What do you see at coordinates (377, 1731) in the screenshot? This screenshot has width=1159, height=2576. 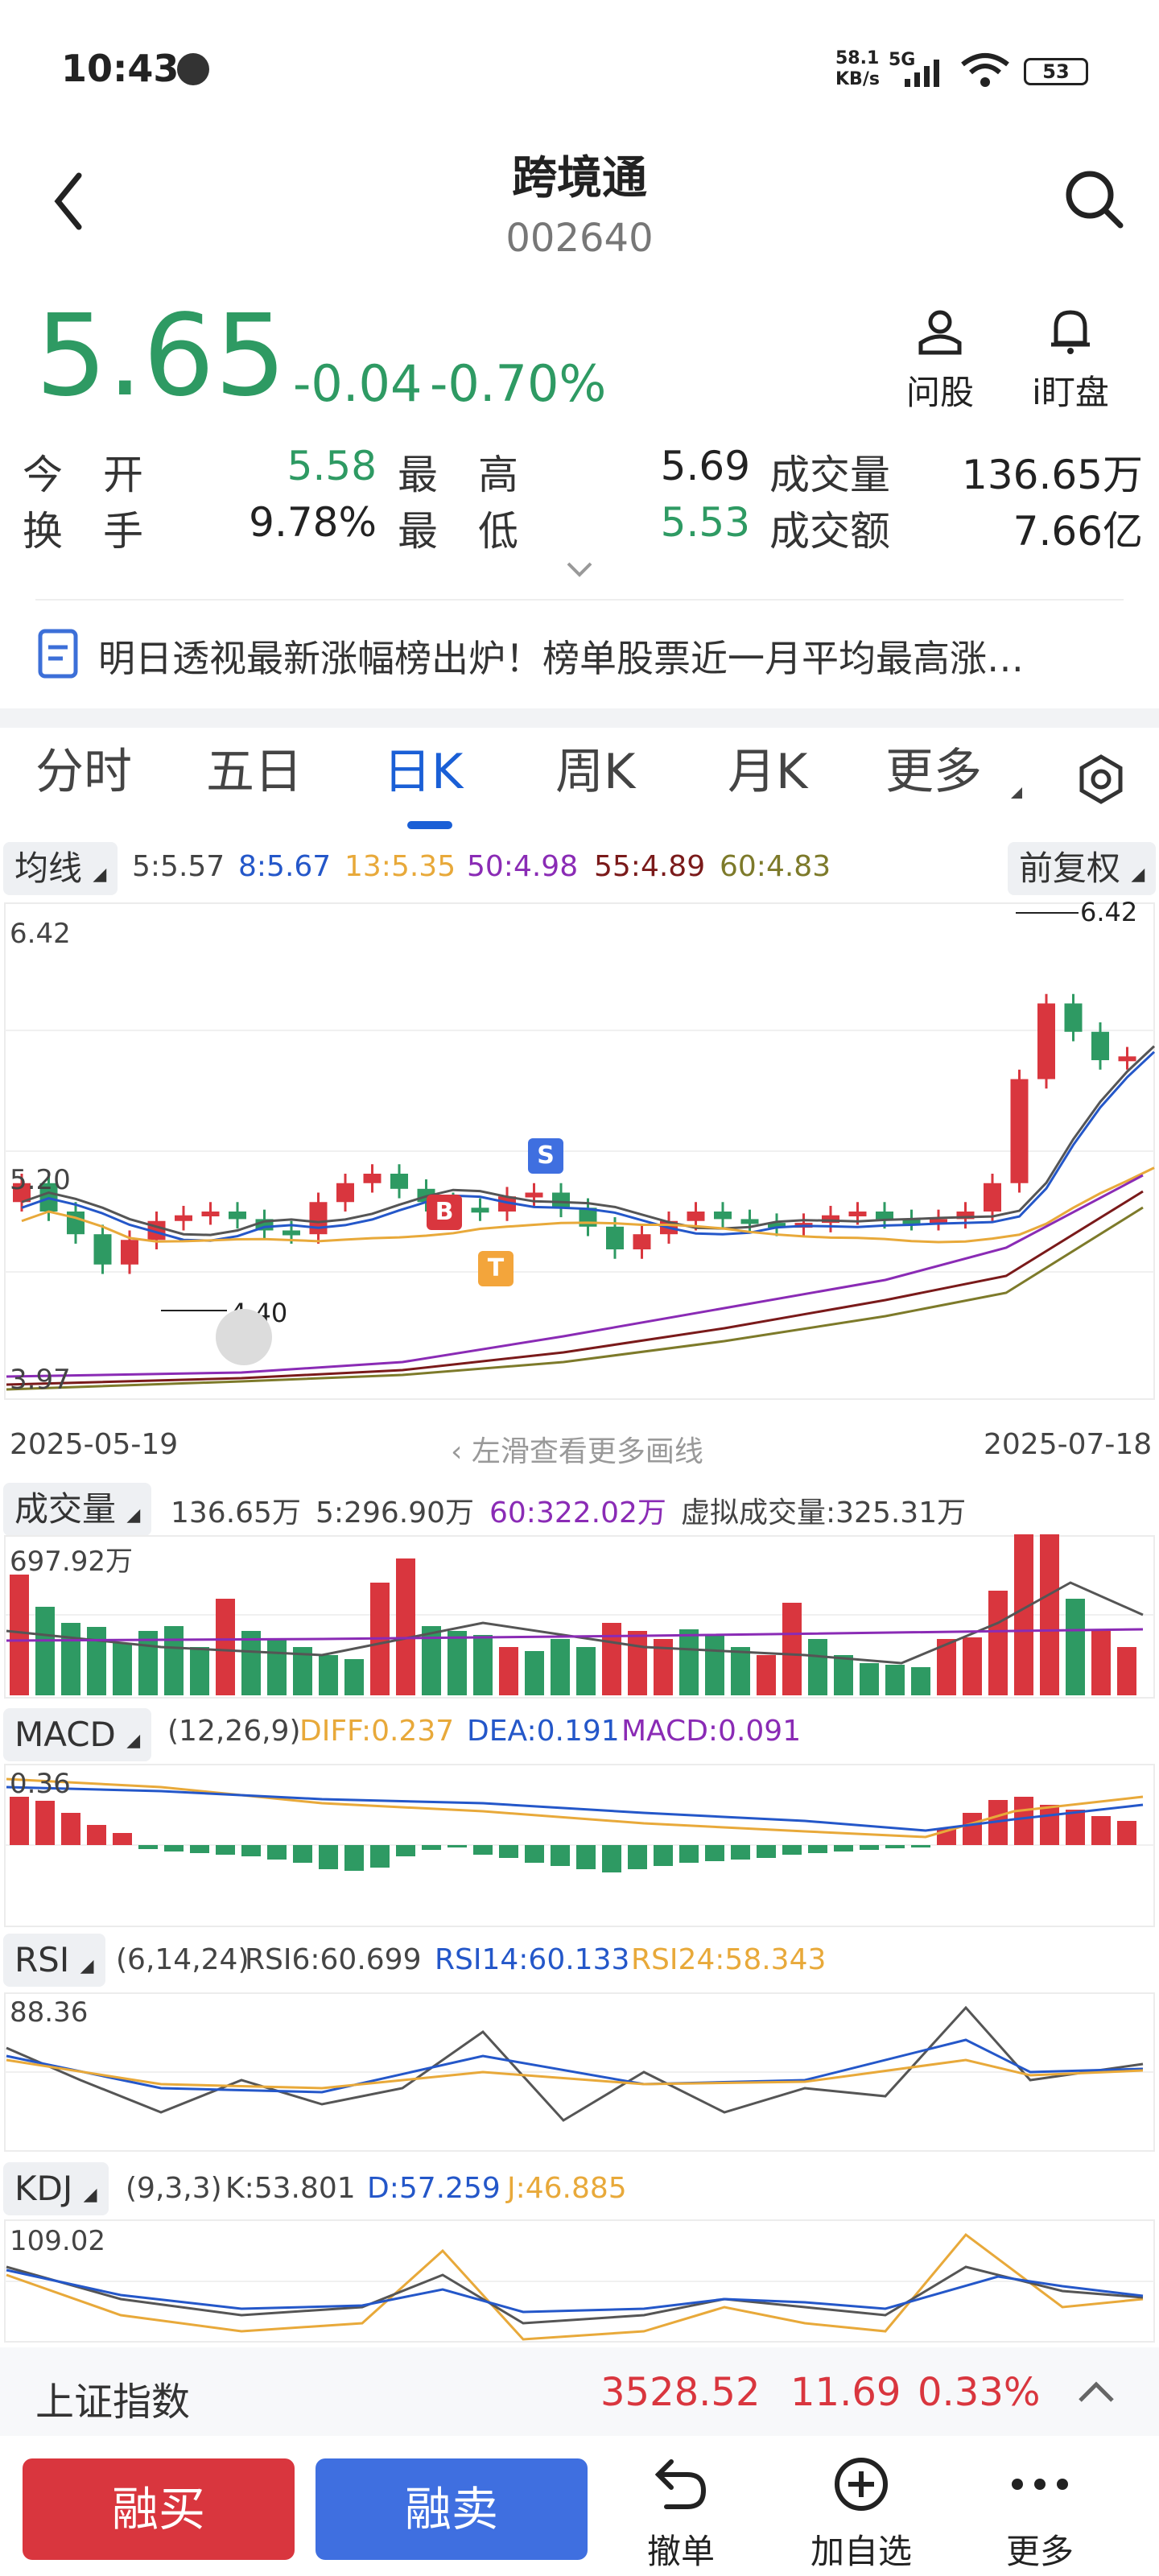 I see `macd-diff: DIFF:0.237` at bounding box center [377, 1731].